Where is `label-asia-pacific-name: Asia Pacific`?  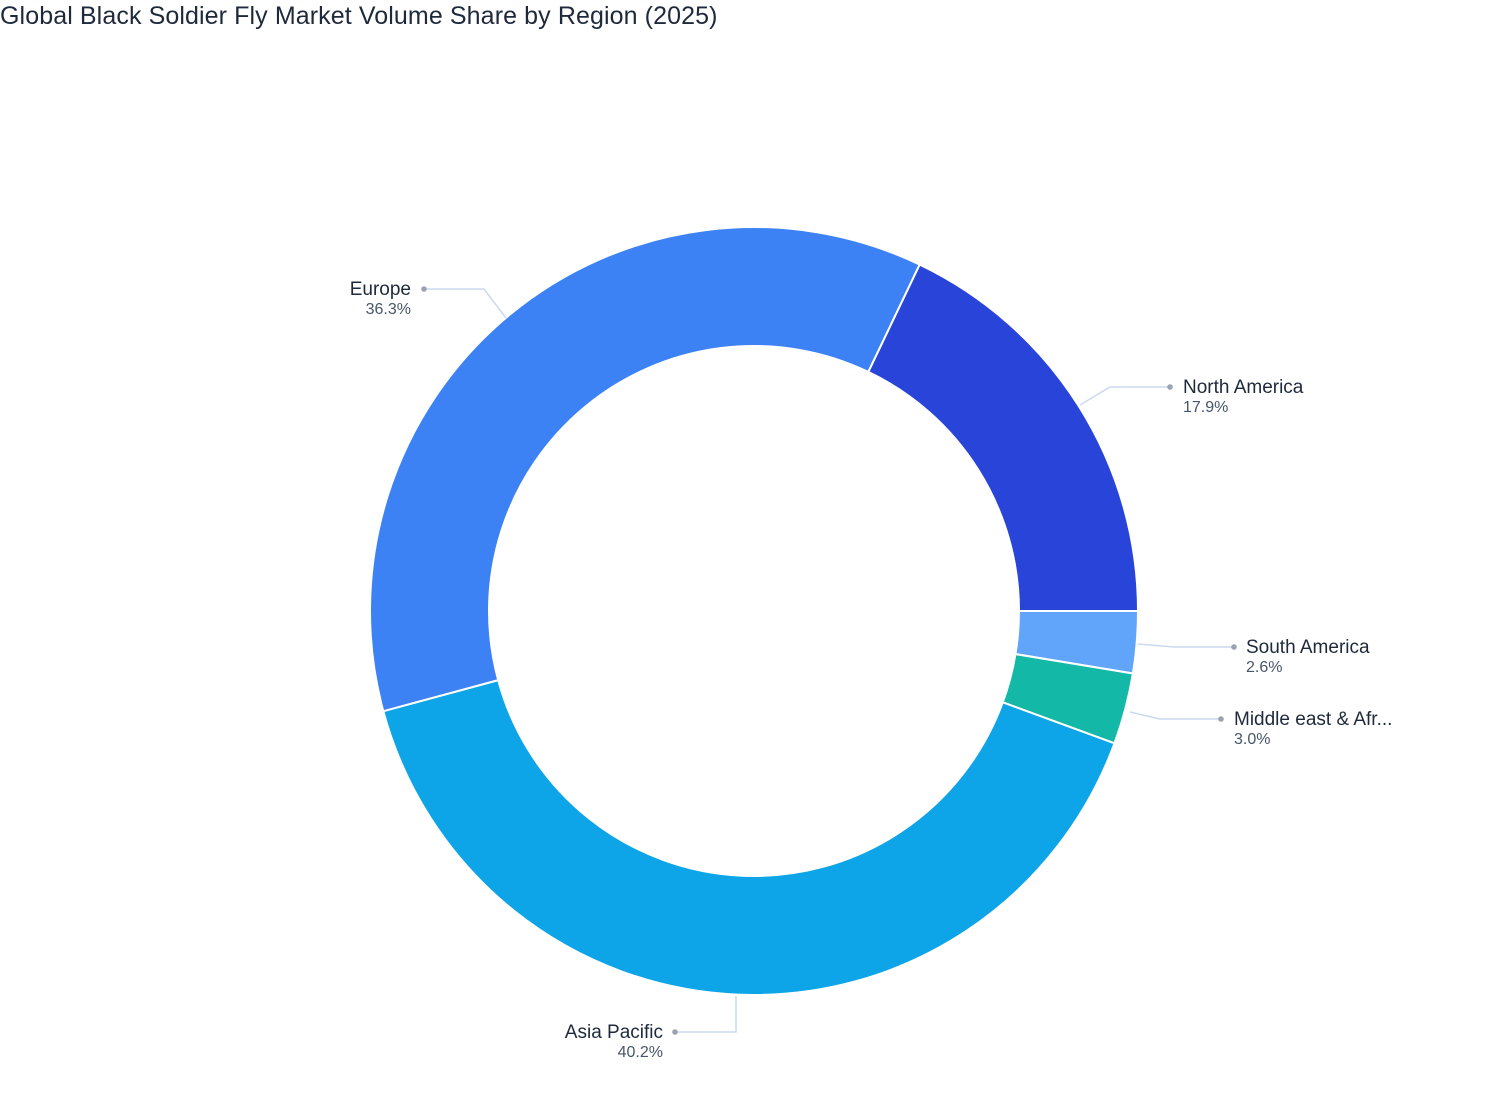
label-asia-pacific-name: Asia Pacific is located at coordinates (613, 1032).